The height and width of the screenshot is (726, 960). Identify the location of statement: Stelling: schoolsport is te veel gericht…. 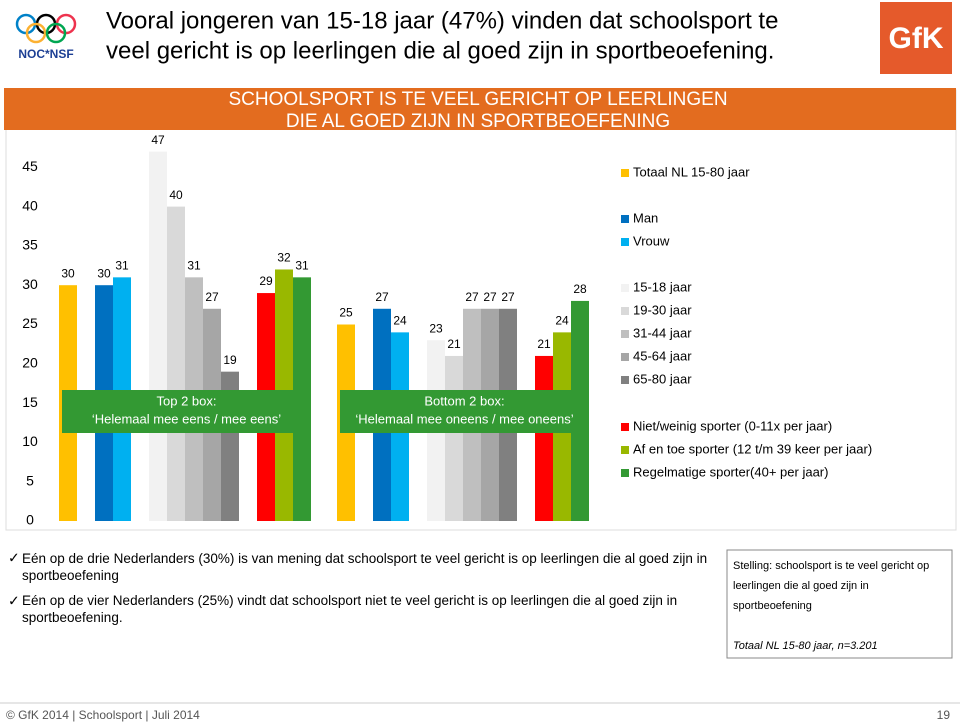
(831, 606).